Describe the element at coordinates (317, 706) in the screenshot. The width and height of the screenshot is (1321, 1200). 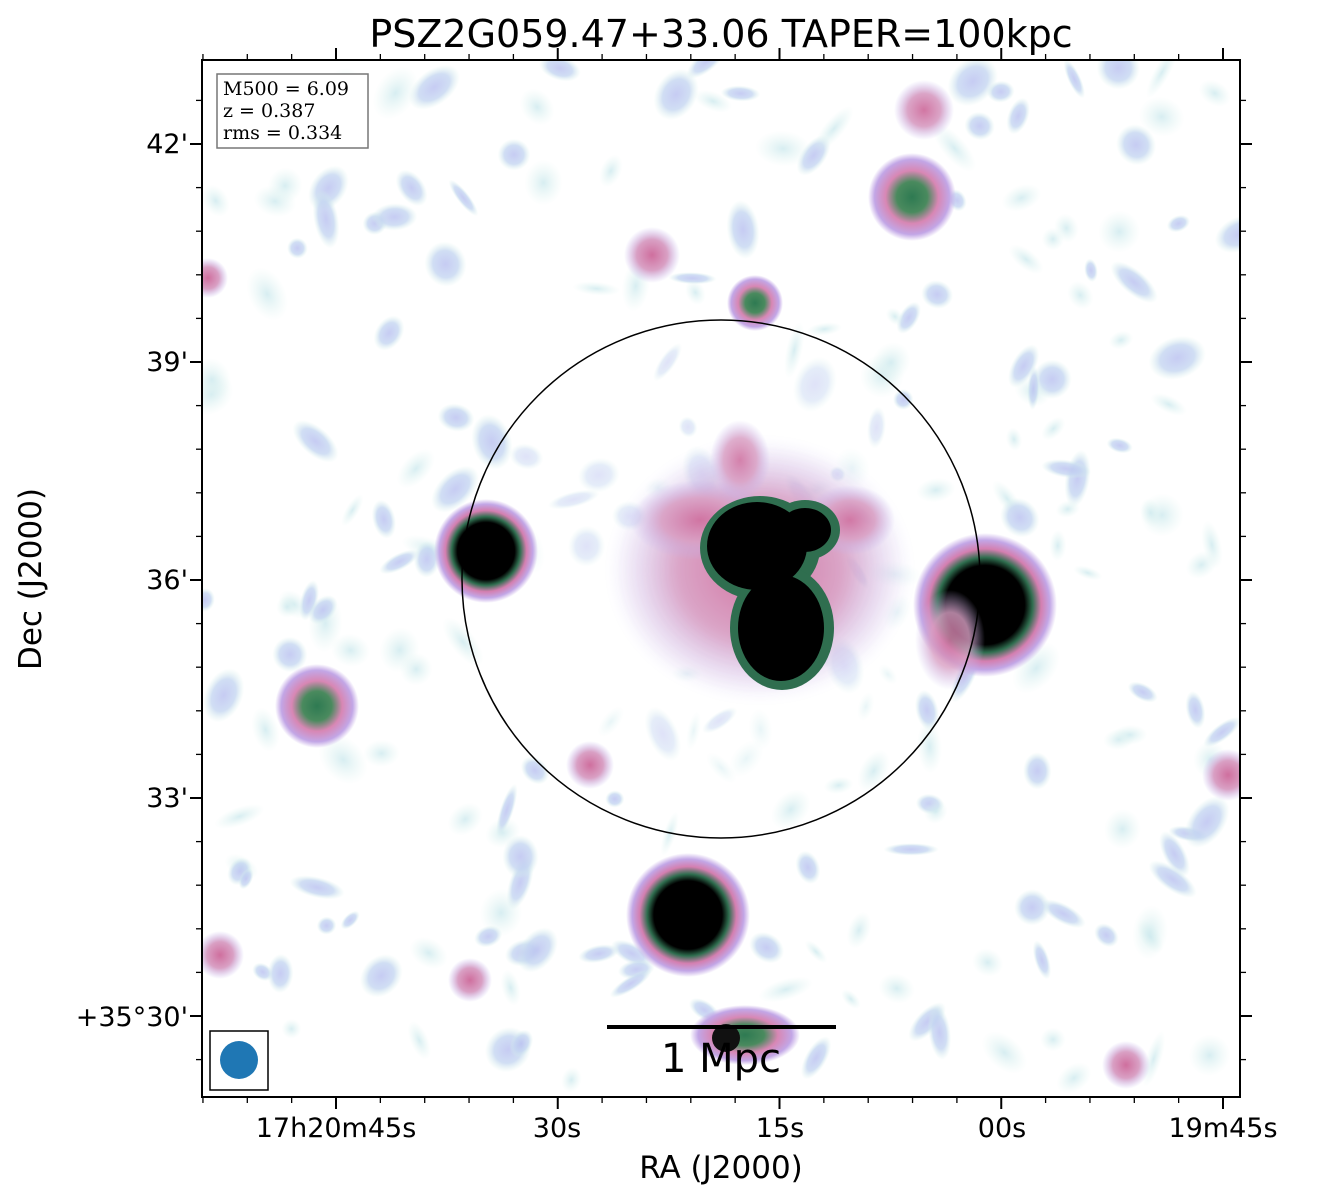
I see `source-southwest` at that location.